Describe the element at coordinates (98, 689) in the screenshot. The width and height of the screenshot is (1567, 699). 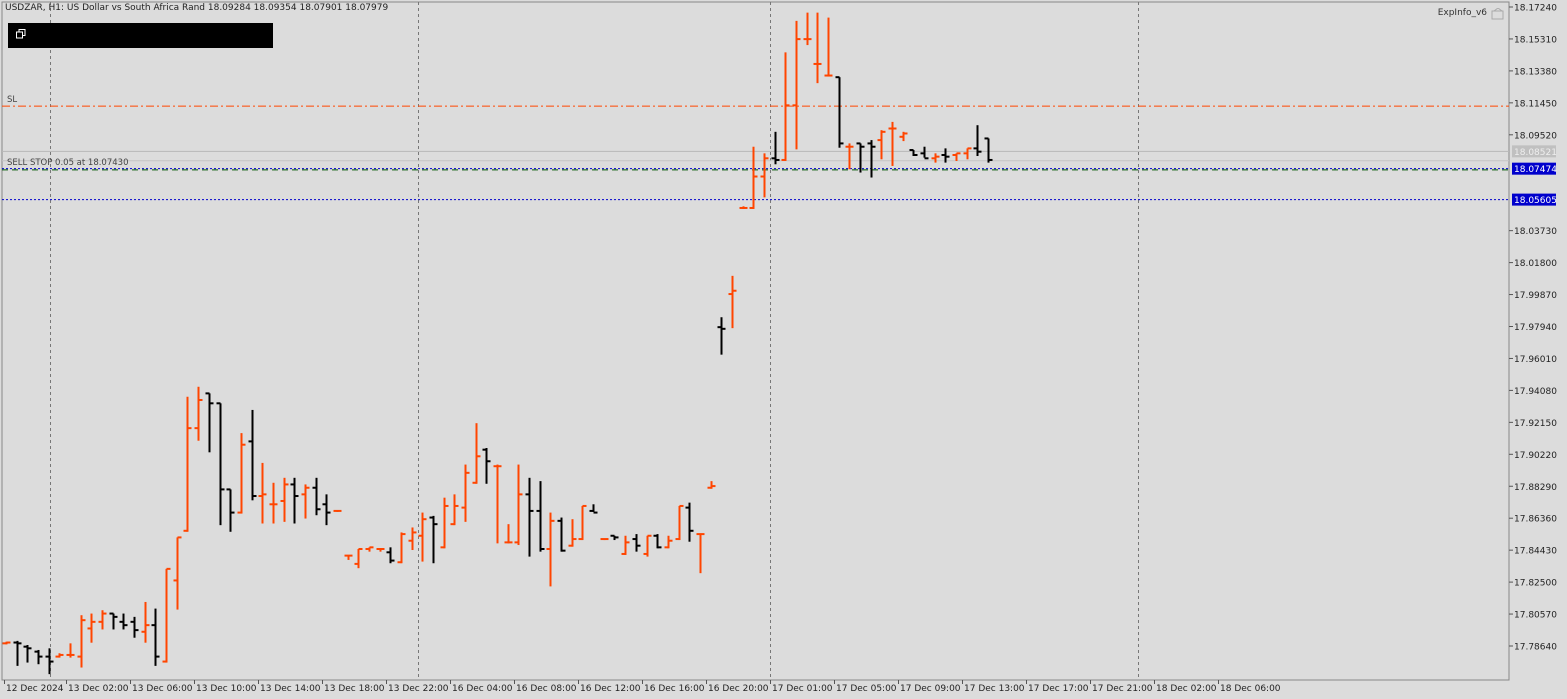
I see `x-tick-label: 13 Dec 02:00` at that location.